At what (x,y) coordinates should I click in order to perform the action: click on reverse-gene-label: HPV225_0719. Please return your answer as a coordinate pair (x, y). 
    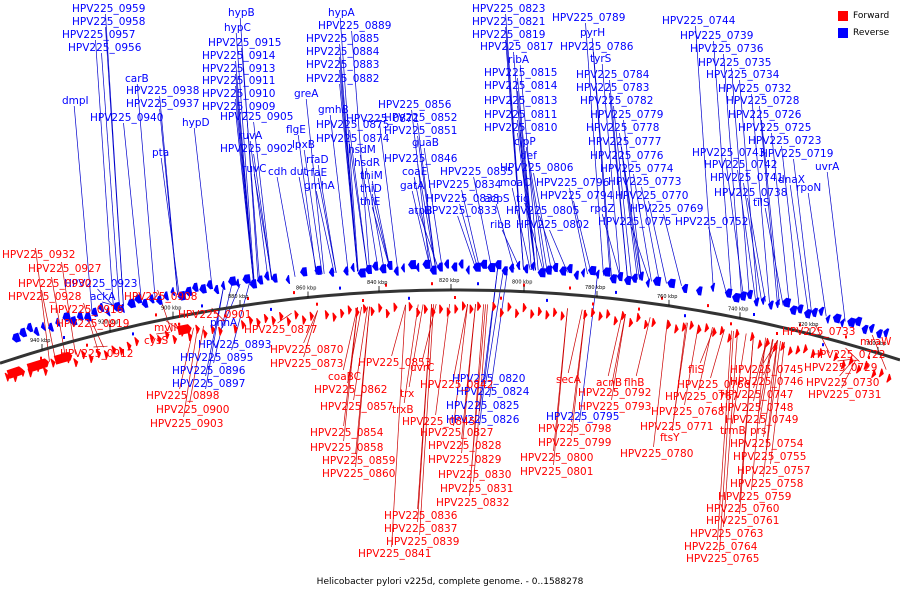
    Looking at the image, I should click on (796, 154).